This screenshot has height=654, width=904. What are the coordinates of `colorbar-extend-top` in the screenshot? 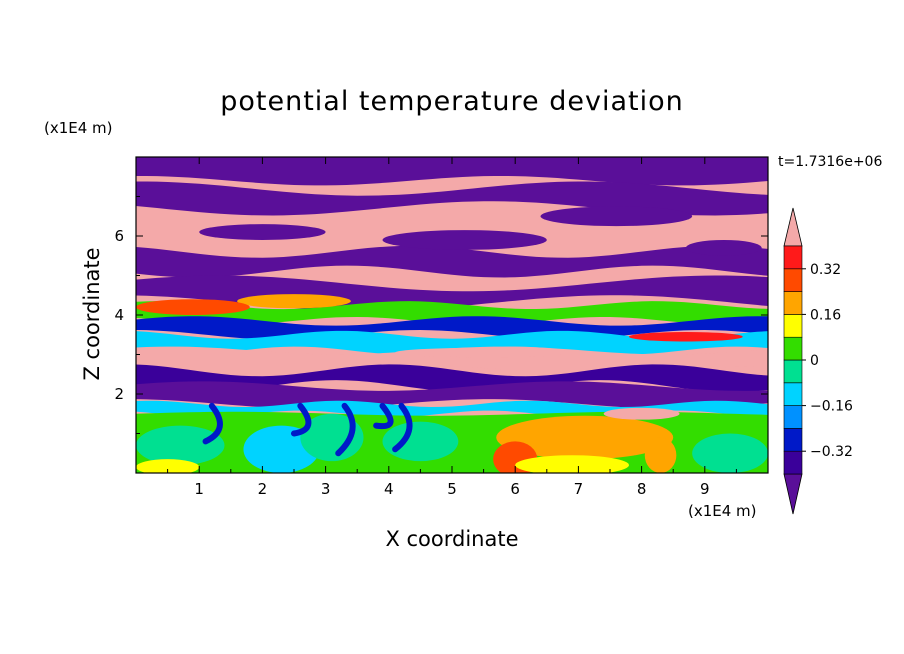 It's located at (793, 227).